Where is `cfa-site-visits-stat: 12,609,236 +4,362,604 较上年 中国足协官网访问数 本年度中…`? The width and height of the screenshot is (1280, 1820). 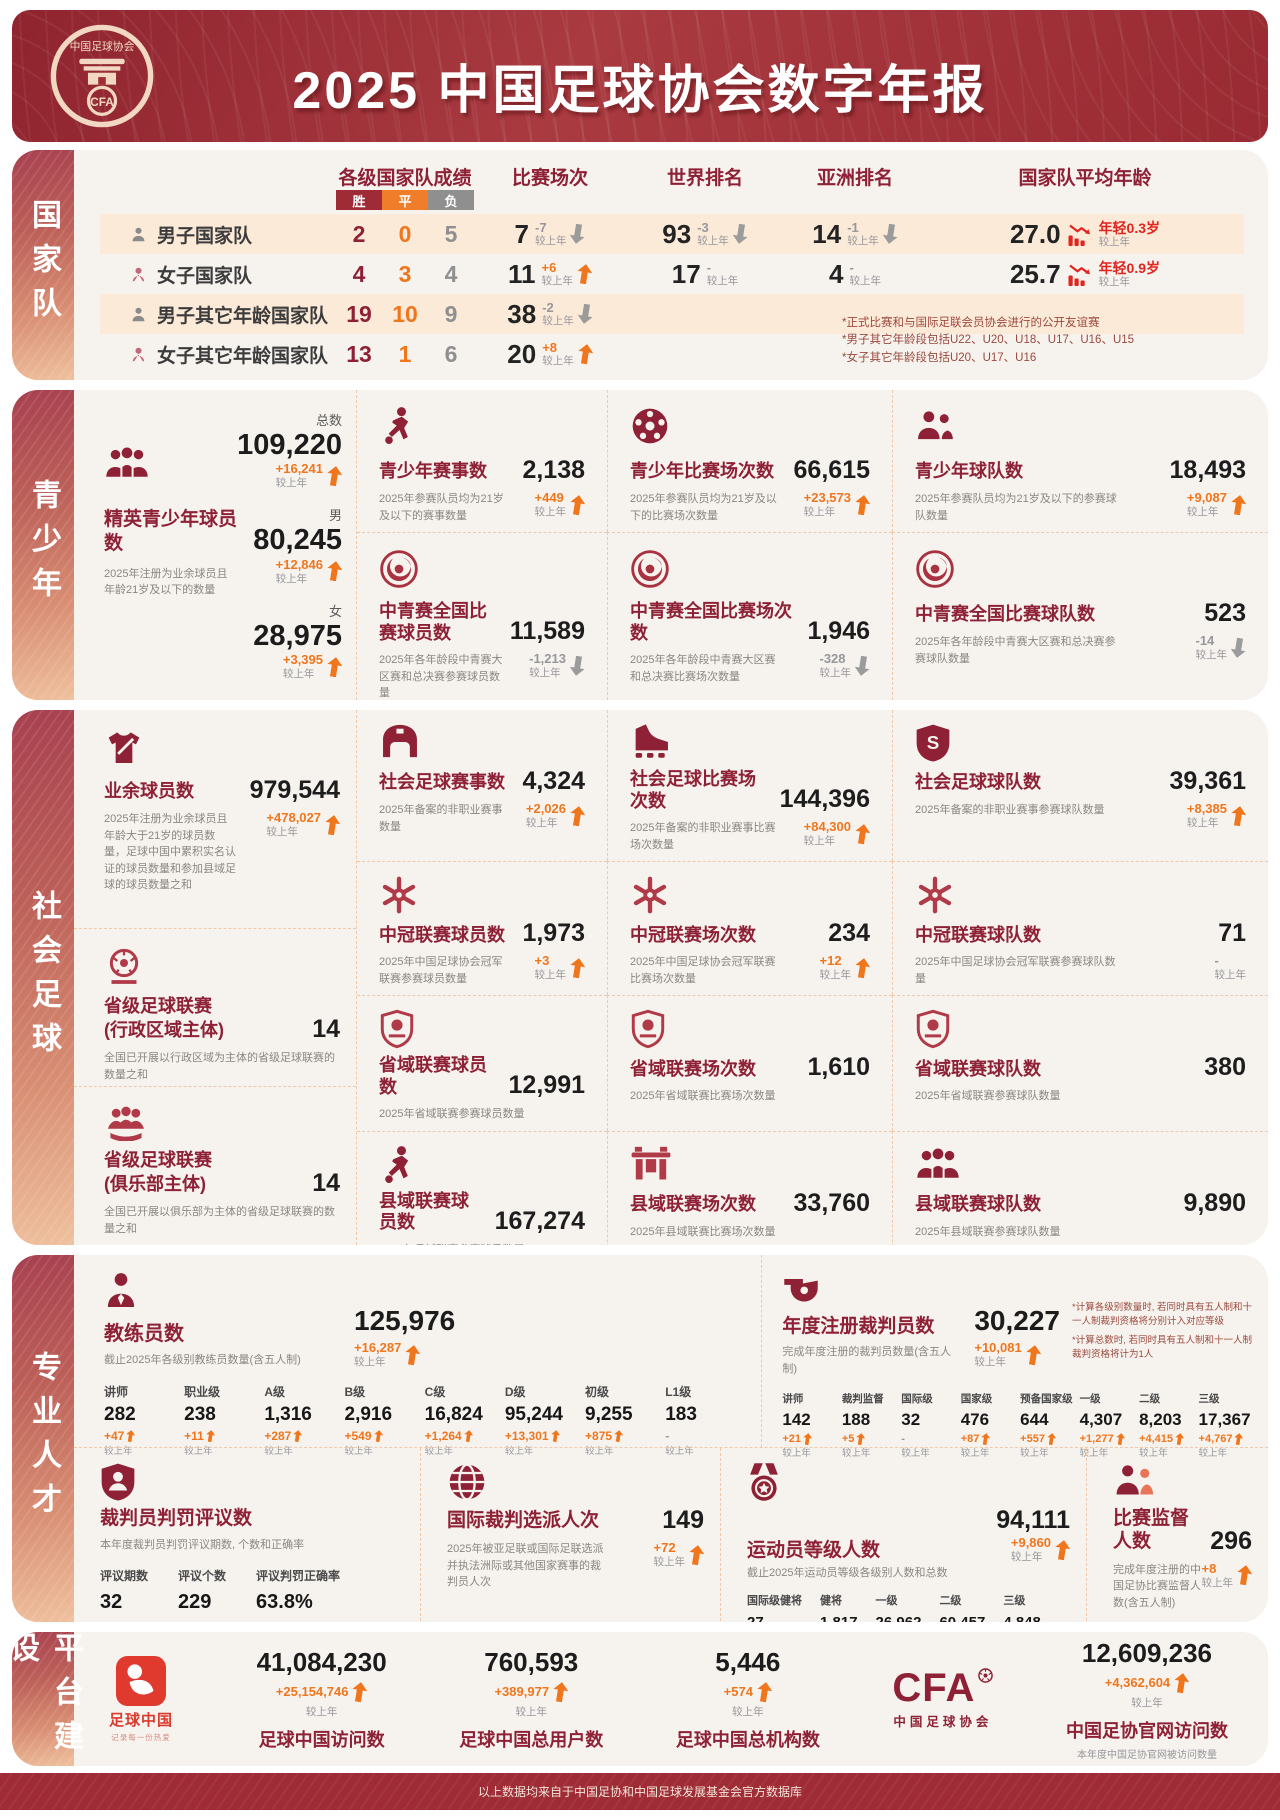 cfa-site-visits-stat: 12,609,236 +4,362,604 较上年 中国足协官网访问数 本年度中… is located at coordinates (1146, 1699).